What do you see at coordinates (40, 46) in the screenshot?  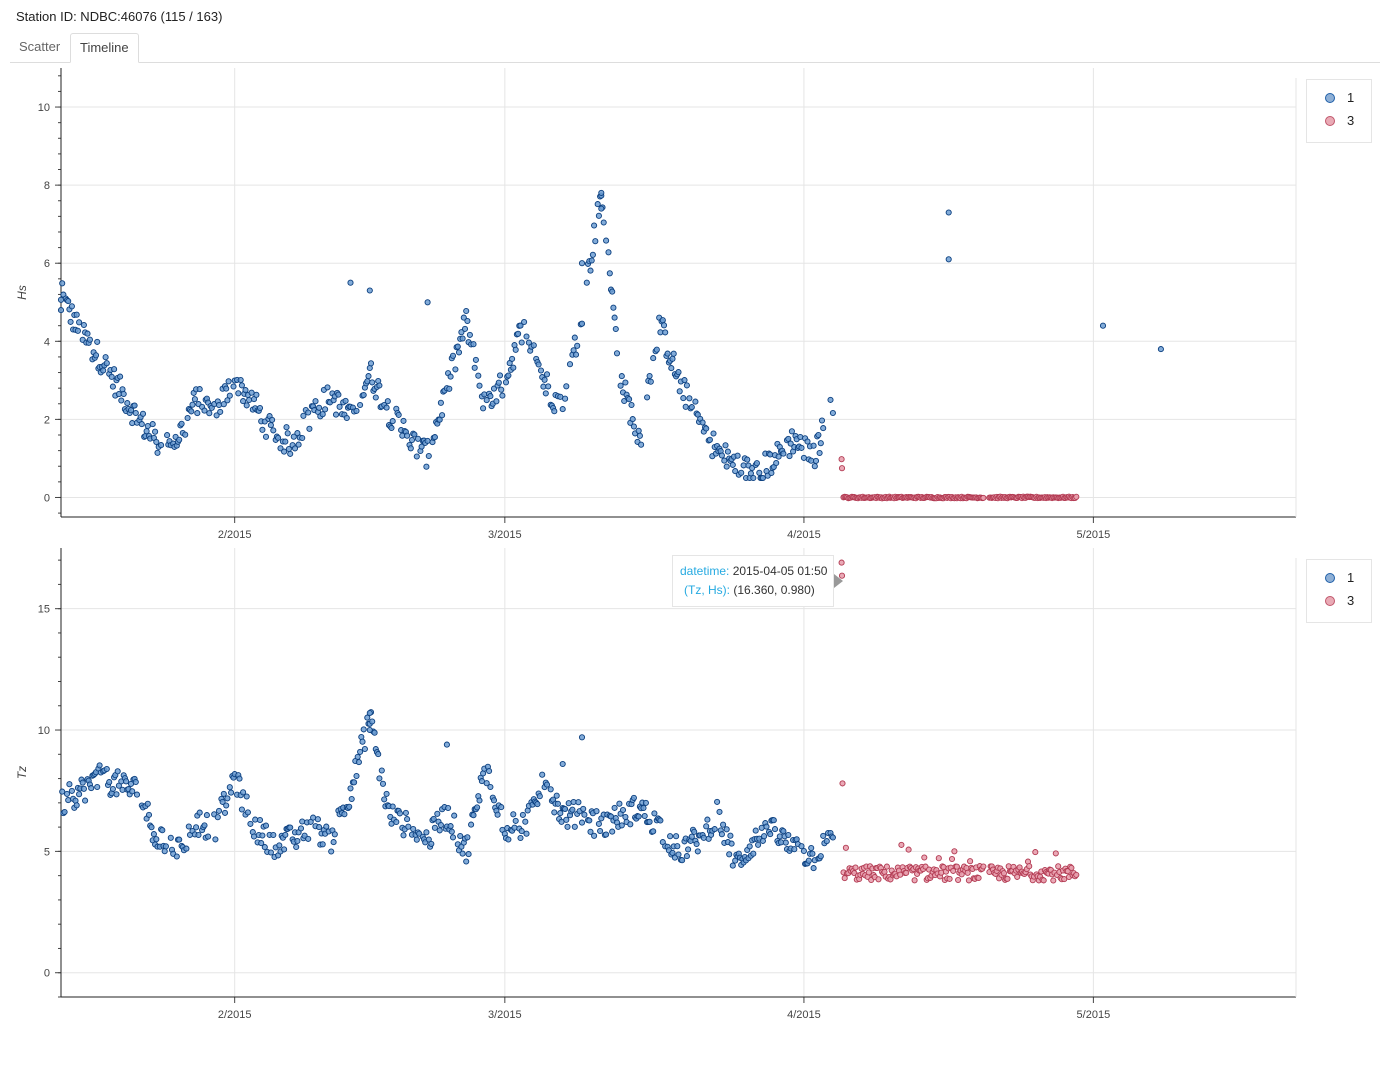 I see `tab-scatter: Scatter` at bounding box center [40, 46].